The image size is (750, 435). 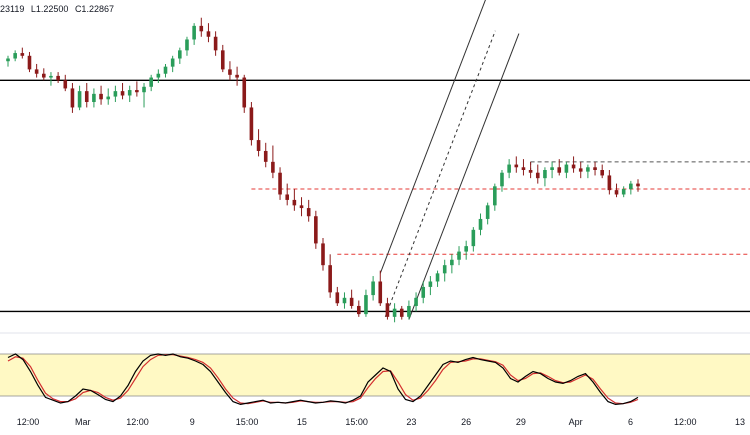 What do you see at coordinates (94, 9) in the screenshot?
I see `ohlc-close: C1.22867` at bounding box center [94, 9].